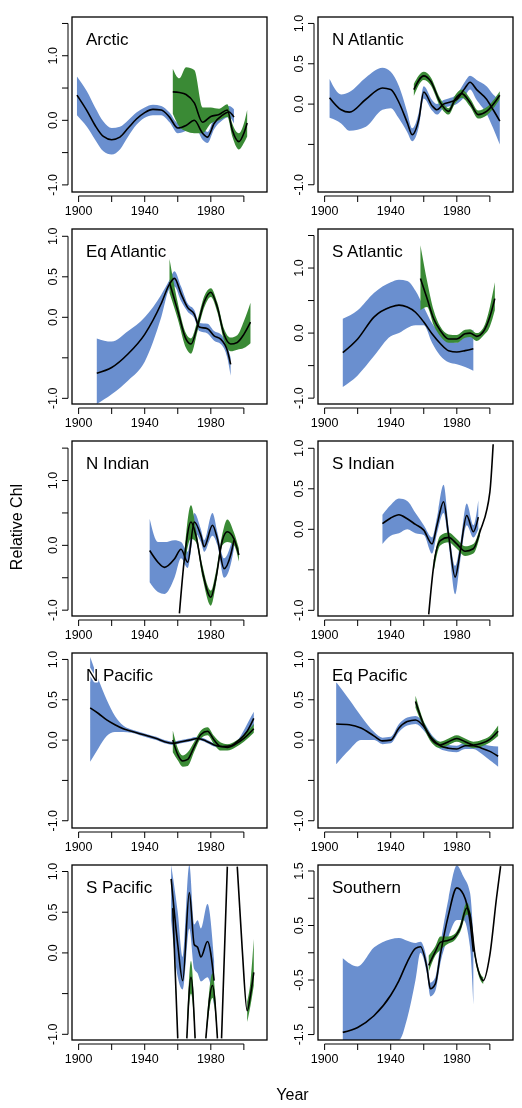  I want to click on text: N Indian, so click(118, 463).